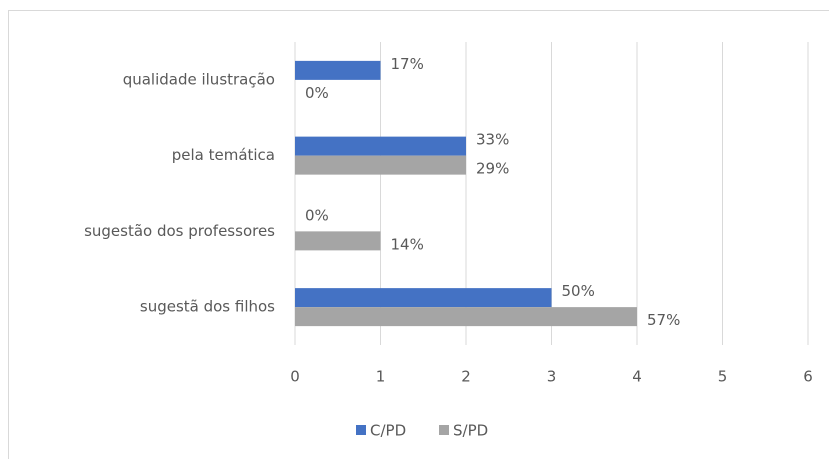 This screenshot has height=459, width=829. I want to click on value-label: 14%, so click(407, 244).